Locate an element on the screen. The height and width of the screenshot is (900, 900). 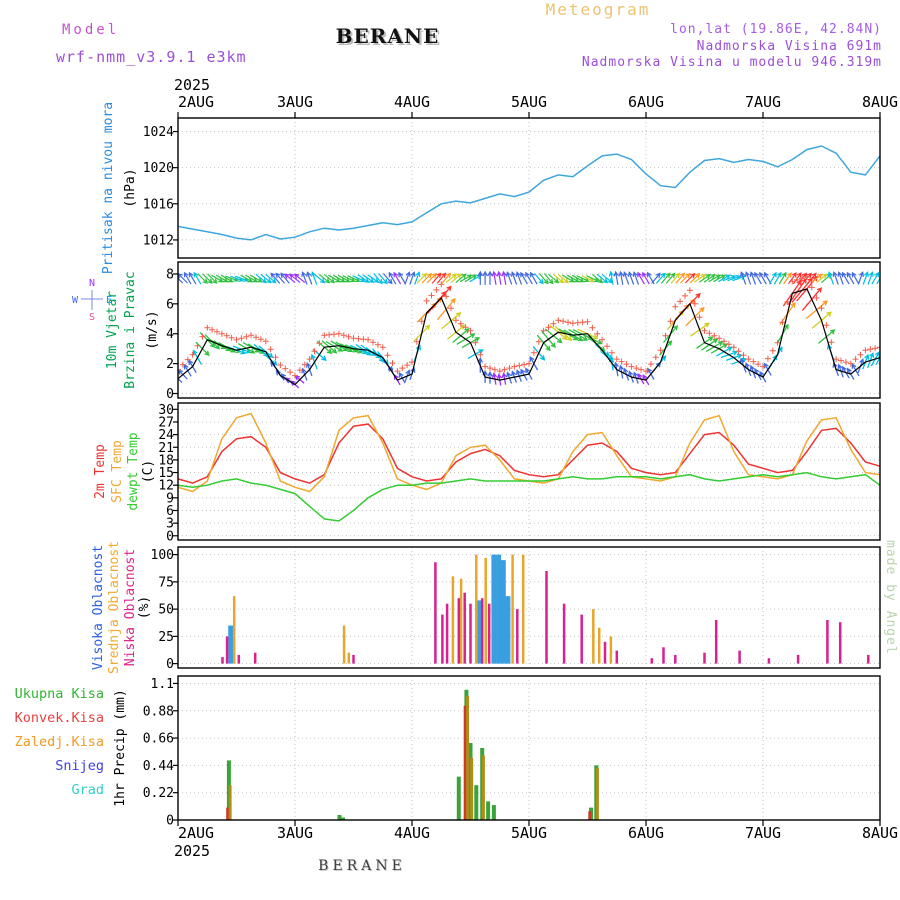
panel-label: Visoka Oblacnost is located at coordinates (98, 607).